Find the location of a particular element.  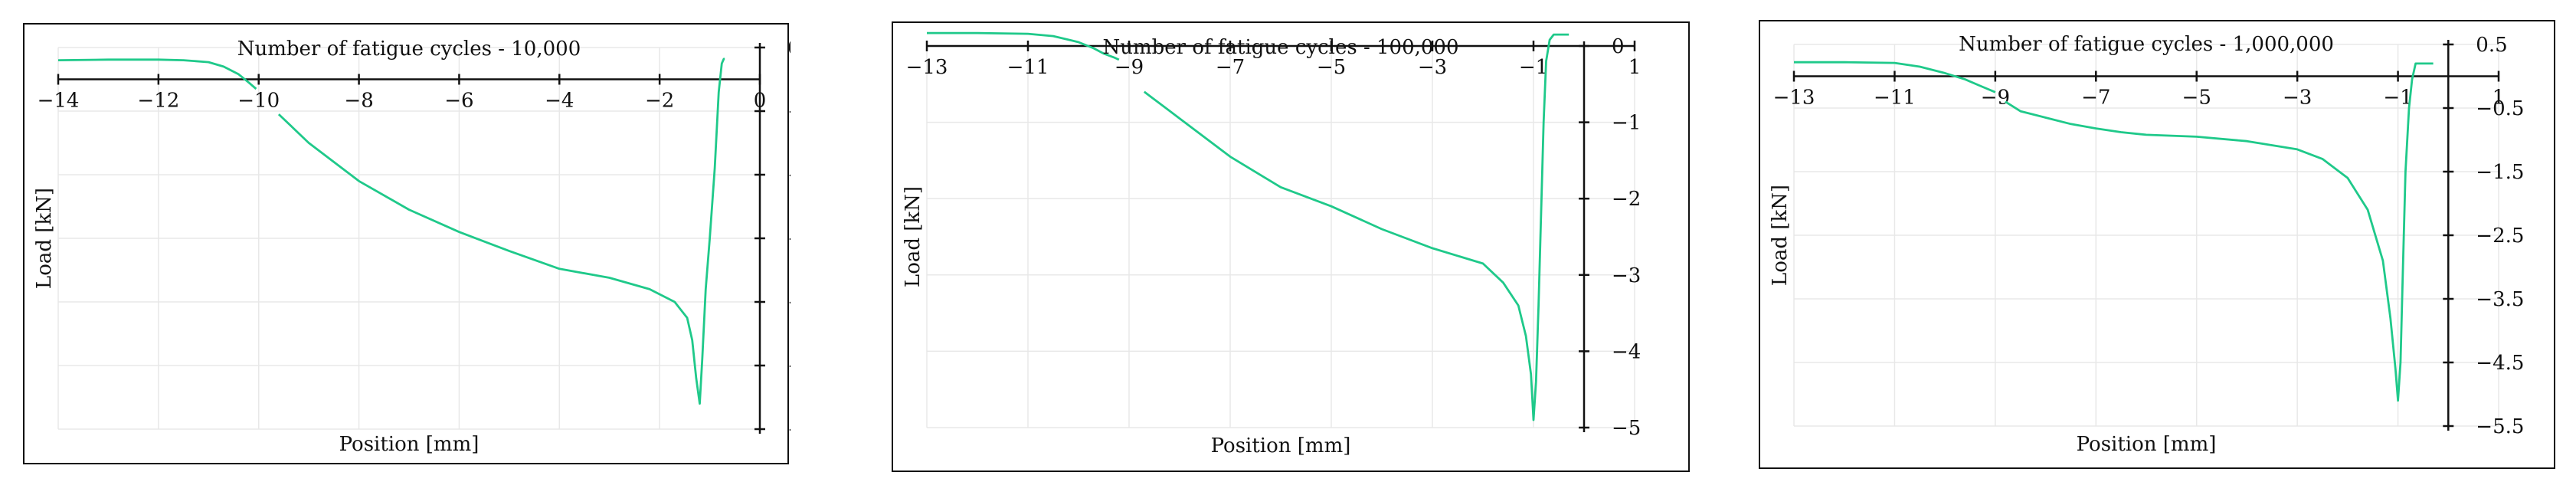

x-tick-label-7: 0 is located at coordinates (760, 101).